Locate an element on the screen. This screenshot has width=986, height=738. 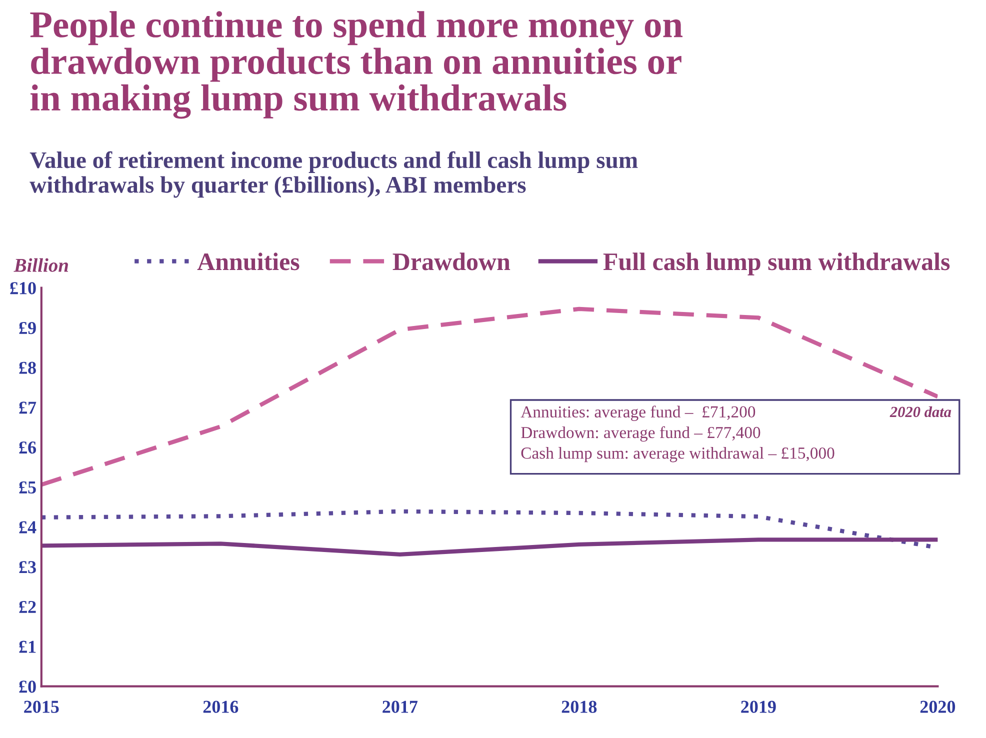
y-tick-label: £1 is located at coordinates (27, 646).